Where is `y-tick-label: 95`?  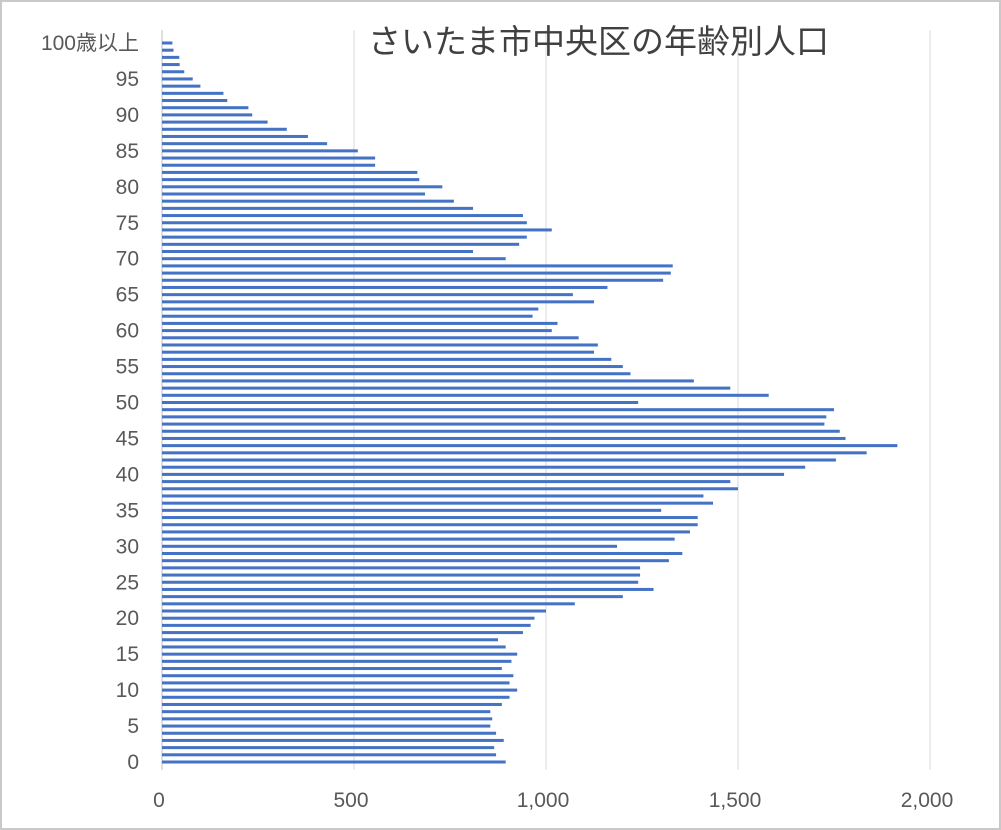 y-tick-label: 95 is located at coordinates (127, 79).